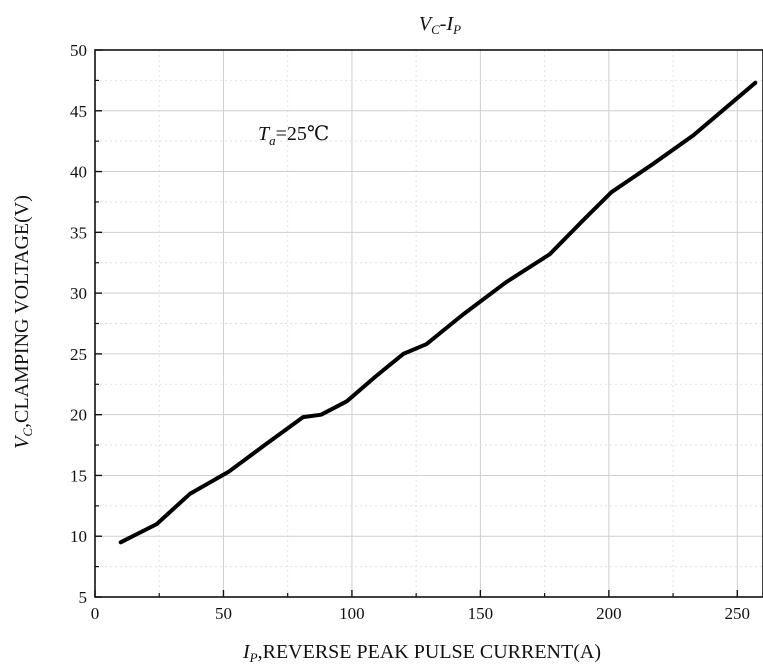  I want to click on temperature-annotation: Ta=25℃, so click(293, 135).